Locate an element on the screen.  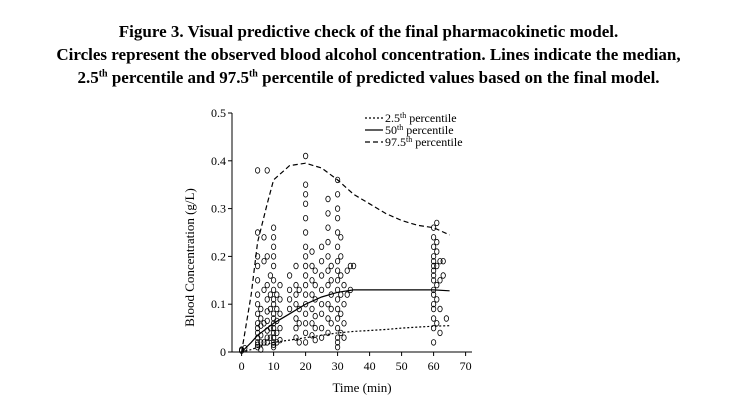
x-tick-label: 70 is located at coordinates (466, 366).